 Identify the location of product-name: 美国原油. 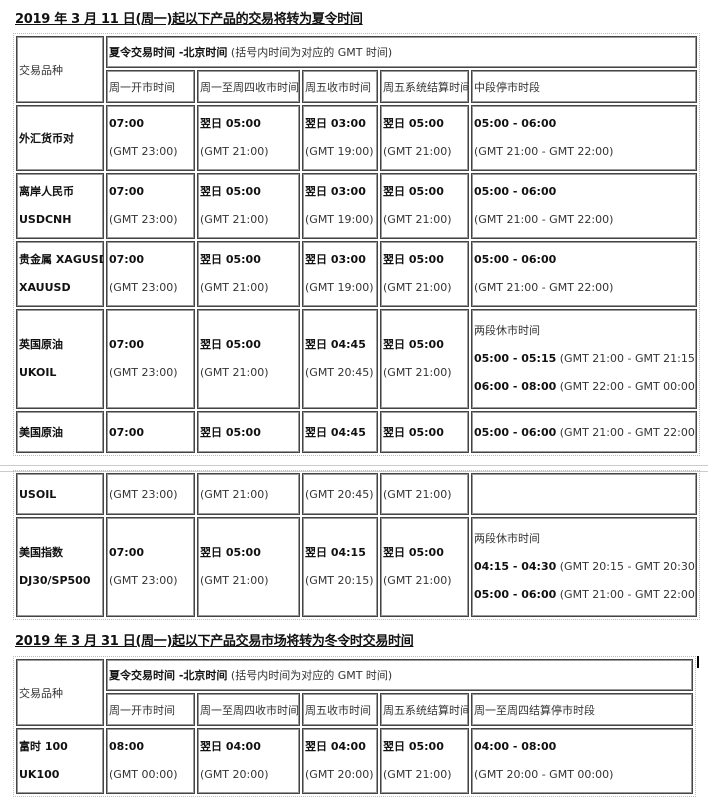
(60, 432).